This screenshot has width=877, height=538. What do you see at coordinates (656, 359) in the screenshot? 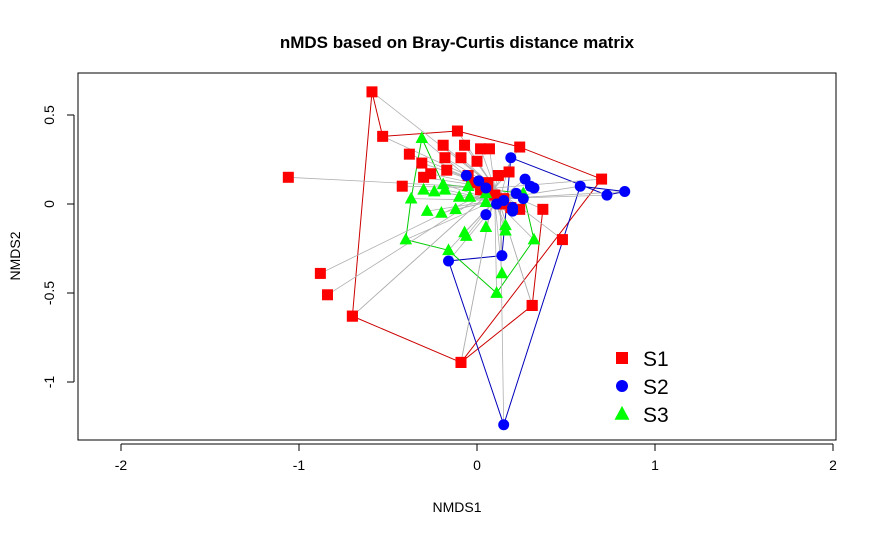
I see `legend-label-s1: S1` at bounding box center [656, 359].